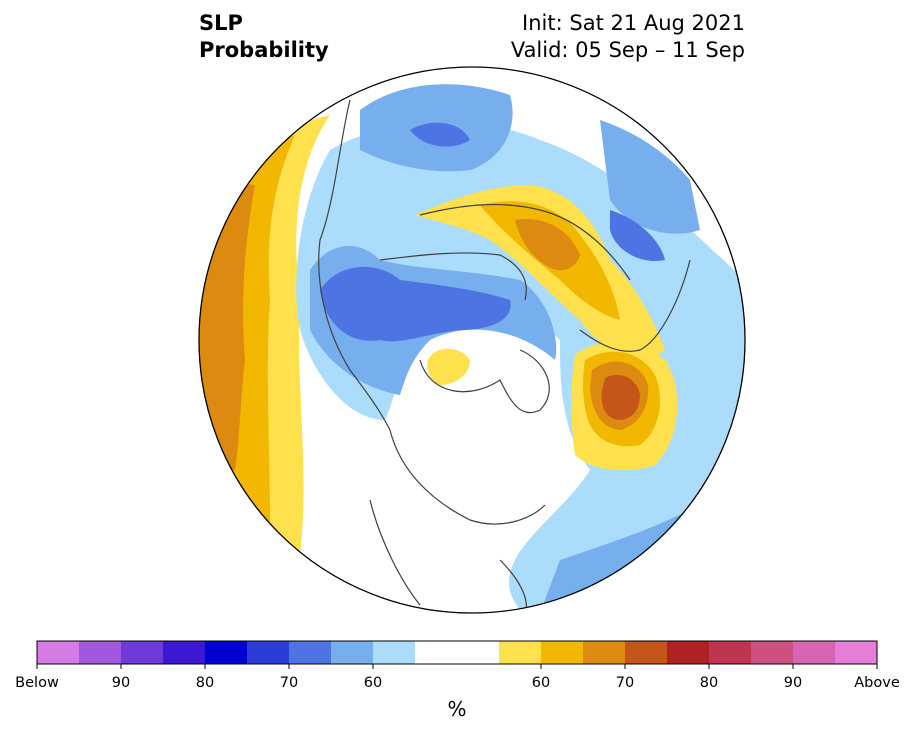 The height and width of the screenshot is (732, 915). Describe the element at coordinates (457, 709) in the screenshot. I see `colorbar-unit: %` at that location.